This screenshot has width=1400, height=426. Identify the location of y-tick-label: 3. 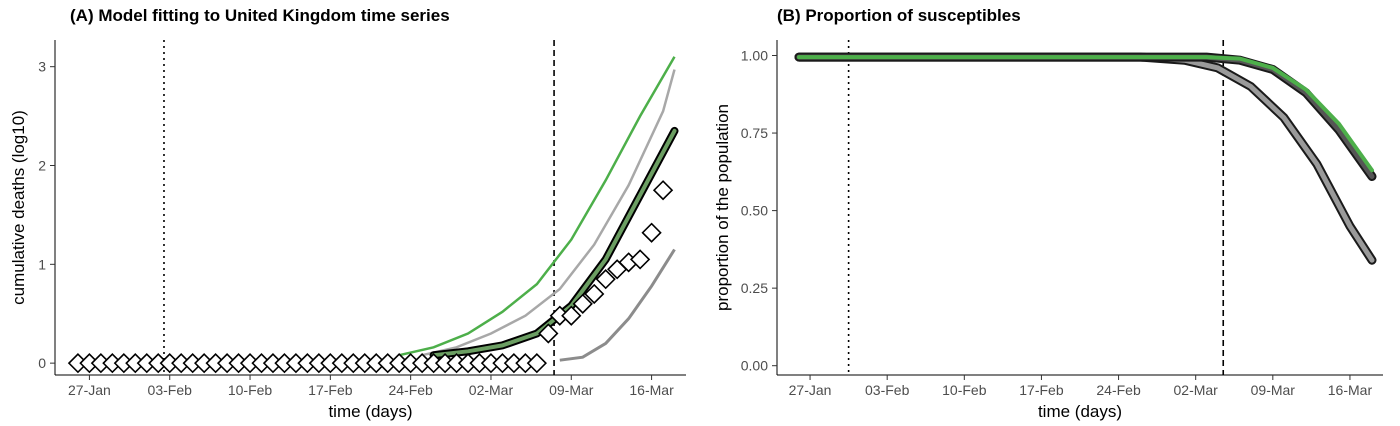
(42, 67).